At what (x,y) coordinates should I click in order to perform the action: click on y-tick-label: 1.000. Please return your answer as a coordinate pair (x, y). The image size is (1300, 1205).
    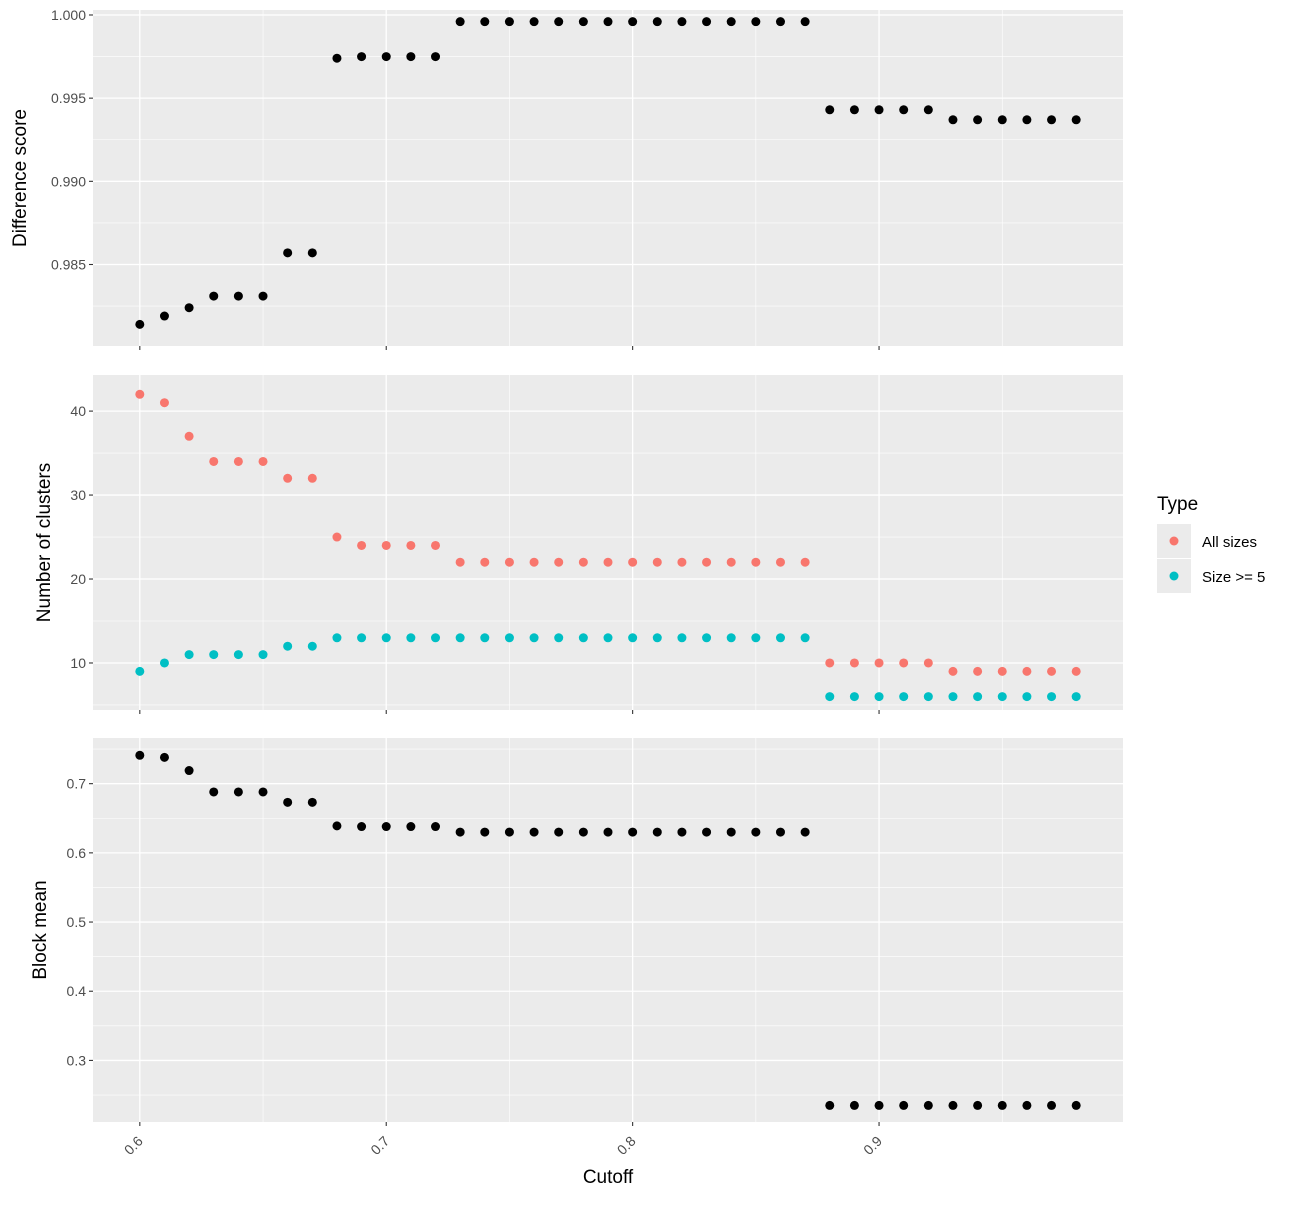
    Looking at the image, I should click on (68, 15).